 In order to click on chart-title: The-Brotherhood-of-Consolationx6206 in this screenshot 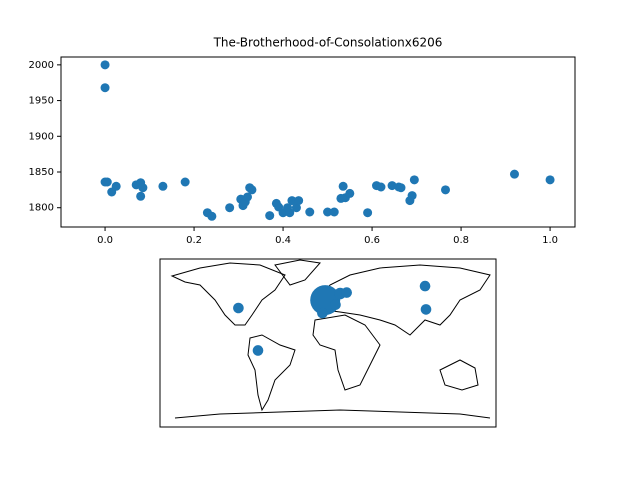, I will do `click(328, 43)`.